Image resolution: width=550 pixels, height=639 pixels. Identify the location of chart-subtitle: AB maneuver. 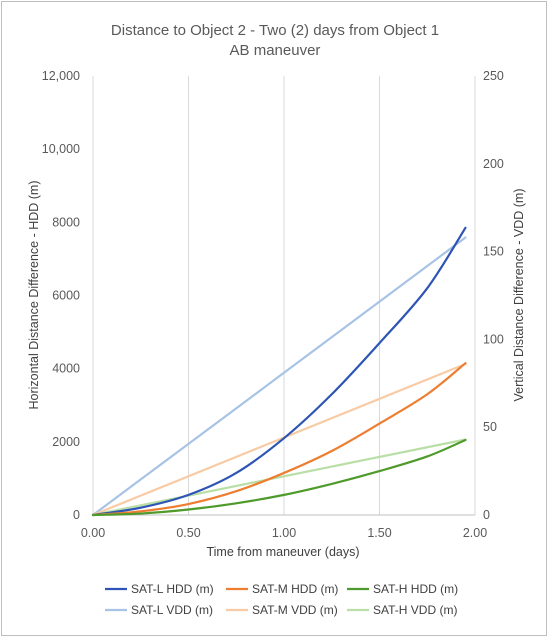
(275, 50).